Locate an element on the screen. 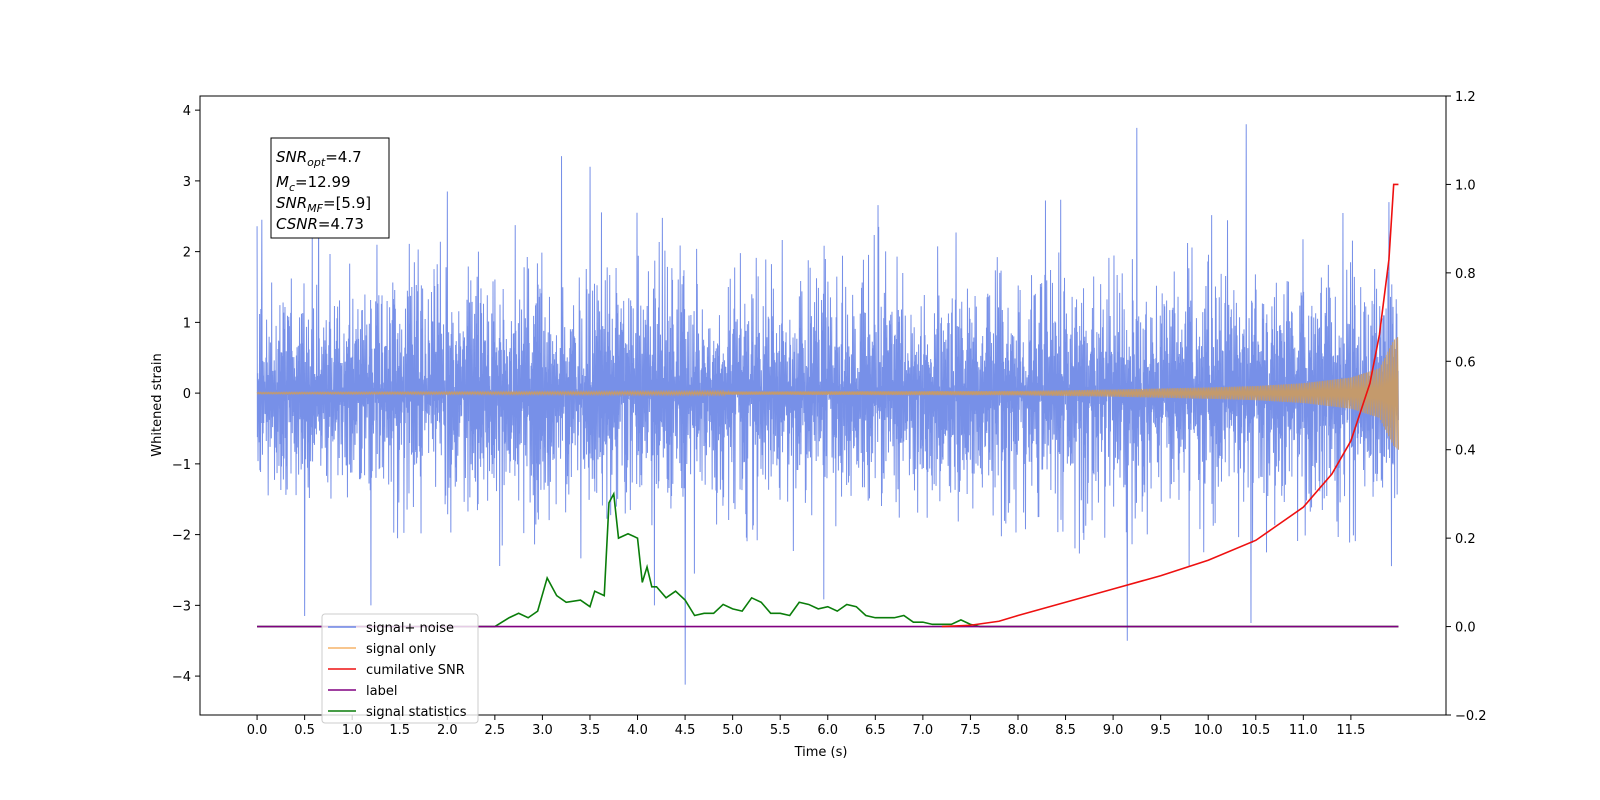  signal-only-series is located at coordinates (827, 393).